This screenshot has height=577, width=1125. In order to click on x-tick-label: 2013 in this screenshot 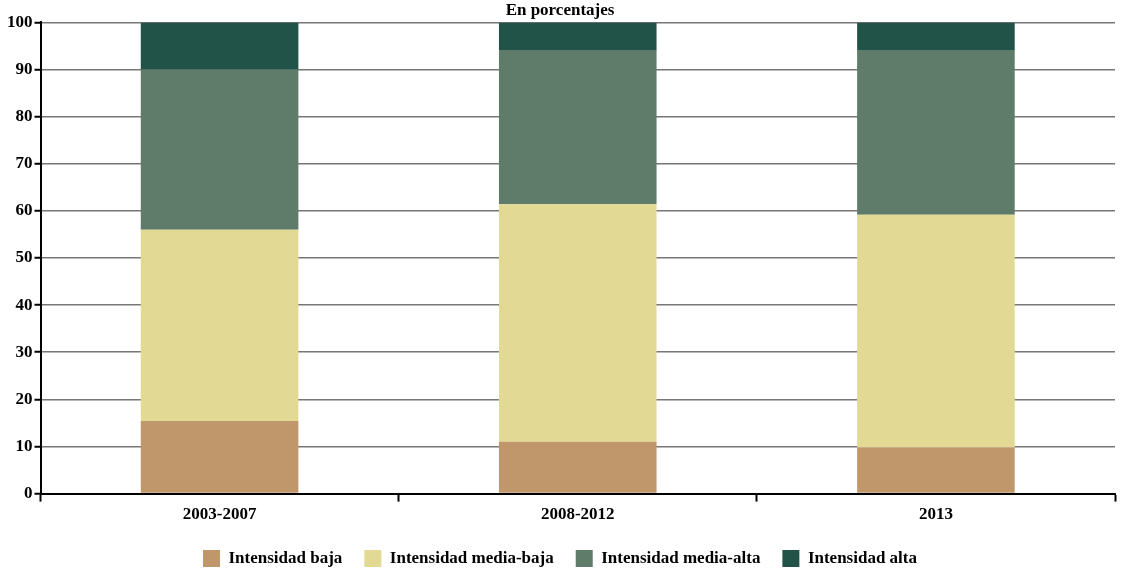, I will do `click(935, 514)`.